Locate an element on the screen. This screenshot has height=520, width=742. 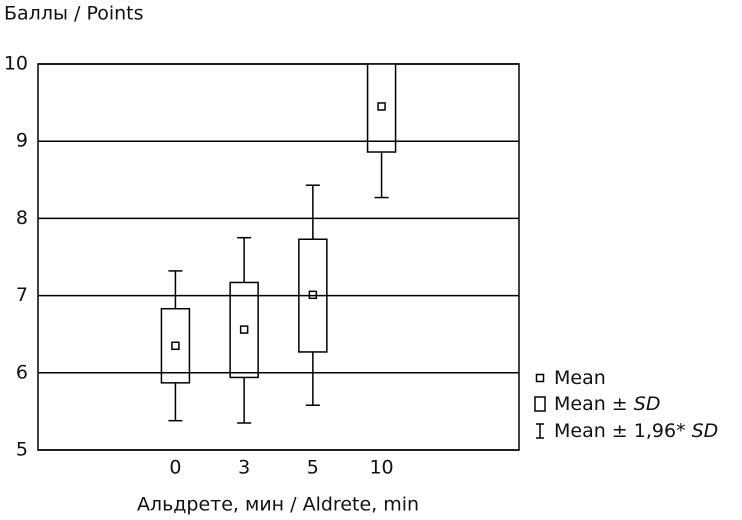
legend-label: Mean is located at coordinates (580, 378).